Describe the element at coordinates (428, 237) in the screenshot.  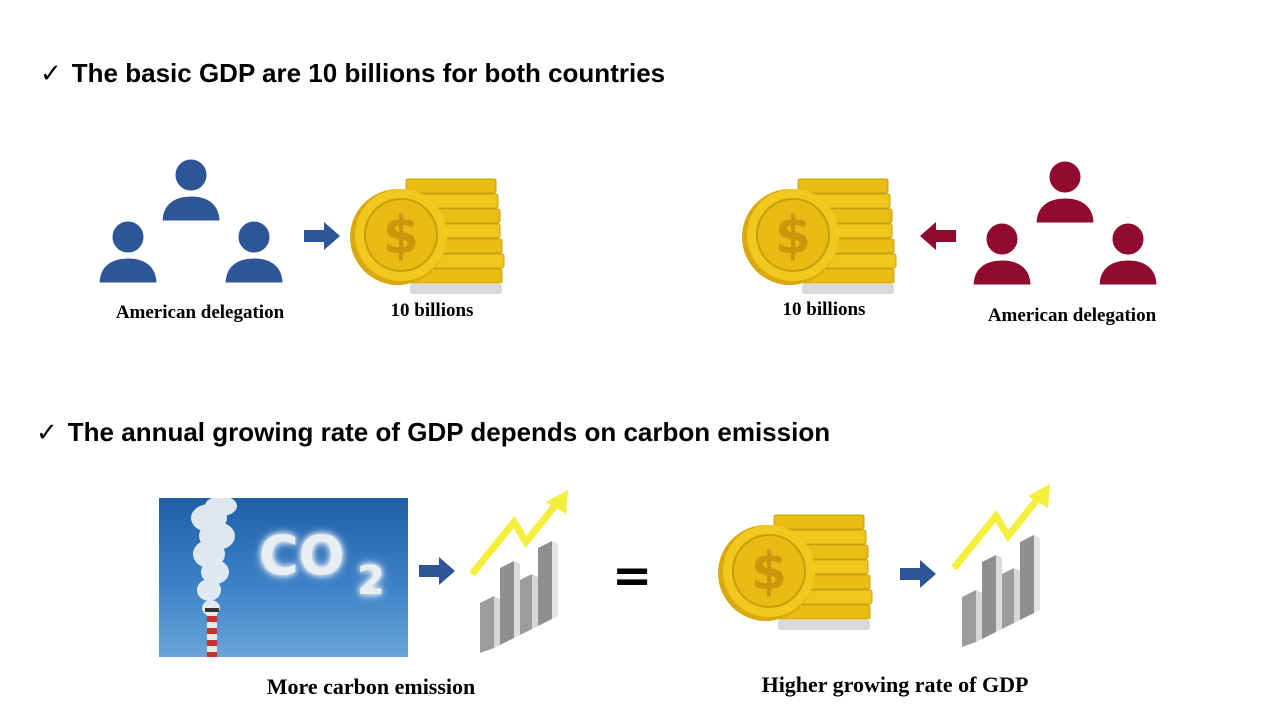
I see `left-coin-stack-icon` at that location.